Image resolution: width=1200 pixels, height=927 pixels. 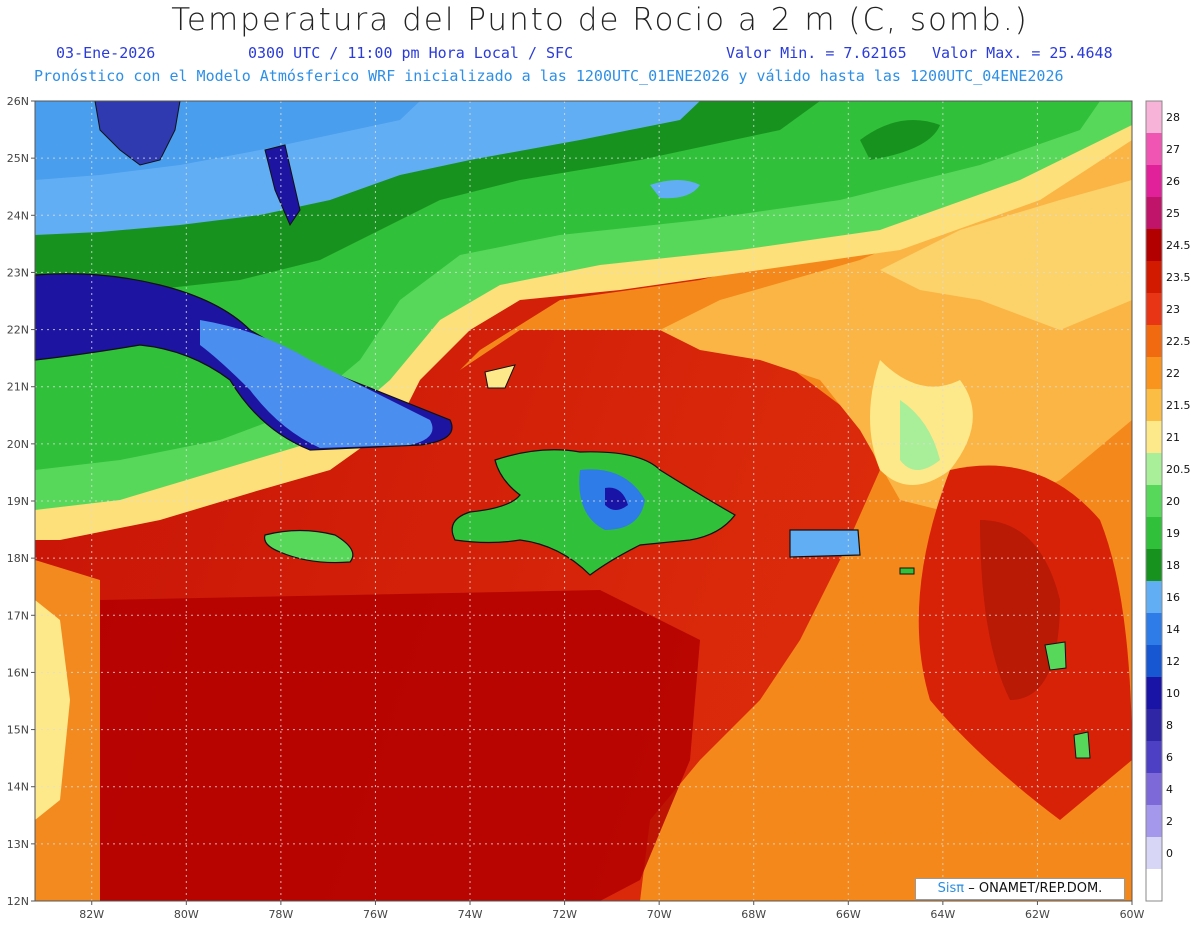 I want to click on lon-tick-label: 66W, so click(x=848, y=914).